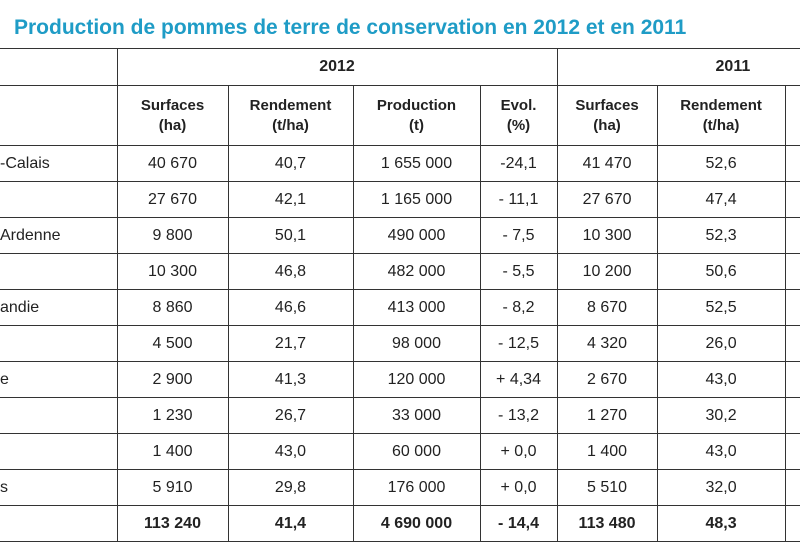  Describe the element at coordinates (721, 415) in the screenshot. I see `cell: 30,2` at that location.